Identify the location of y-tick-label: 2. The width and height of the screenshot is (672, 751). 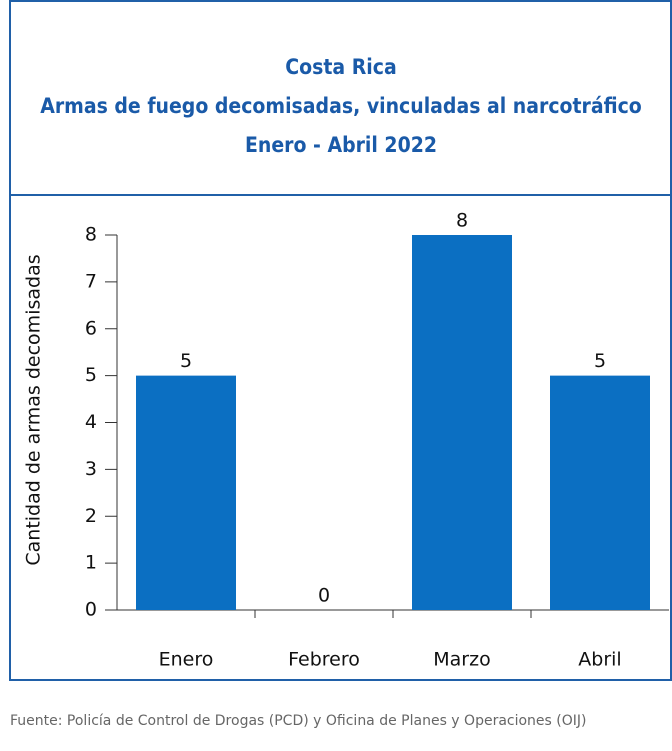
(91, 516).